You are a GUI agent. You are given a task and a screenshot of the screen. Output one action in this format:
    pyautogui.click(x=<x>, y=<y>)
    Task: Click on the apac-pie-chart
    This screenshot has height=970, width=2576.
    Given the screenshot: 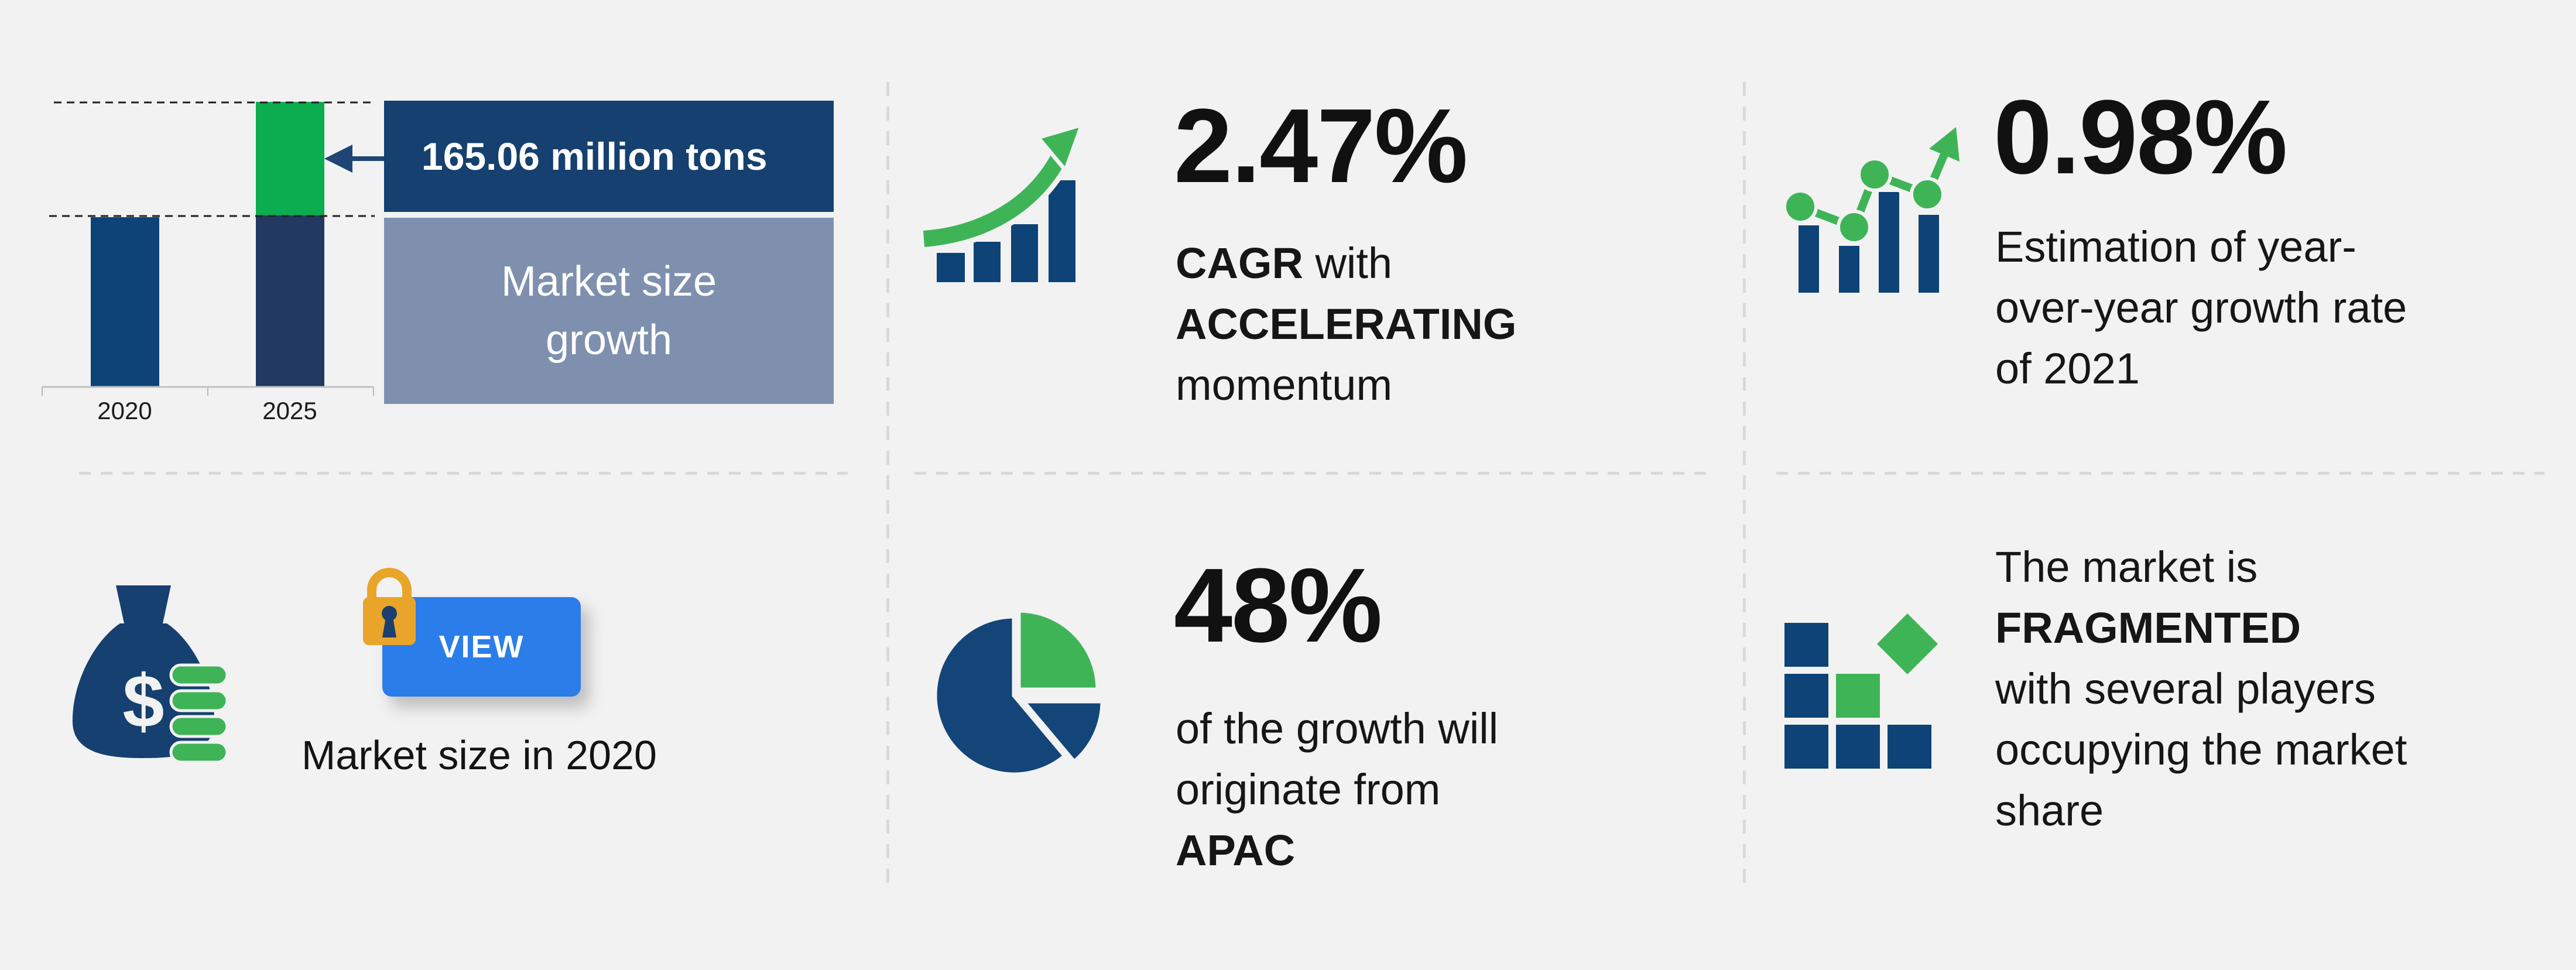 What is the action you would take?
    pyautogui.click(x=1019, y=692)
    